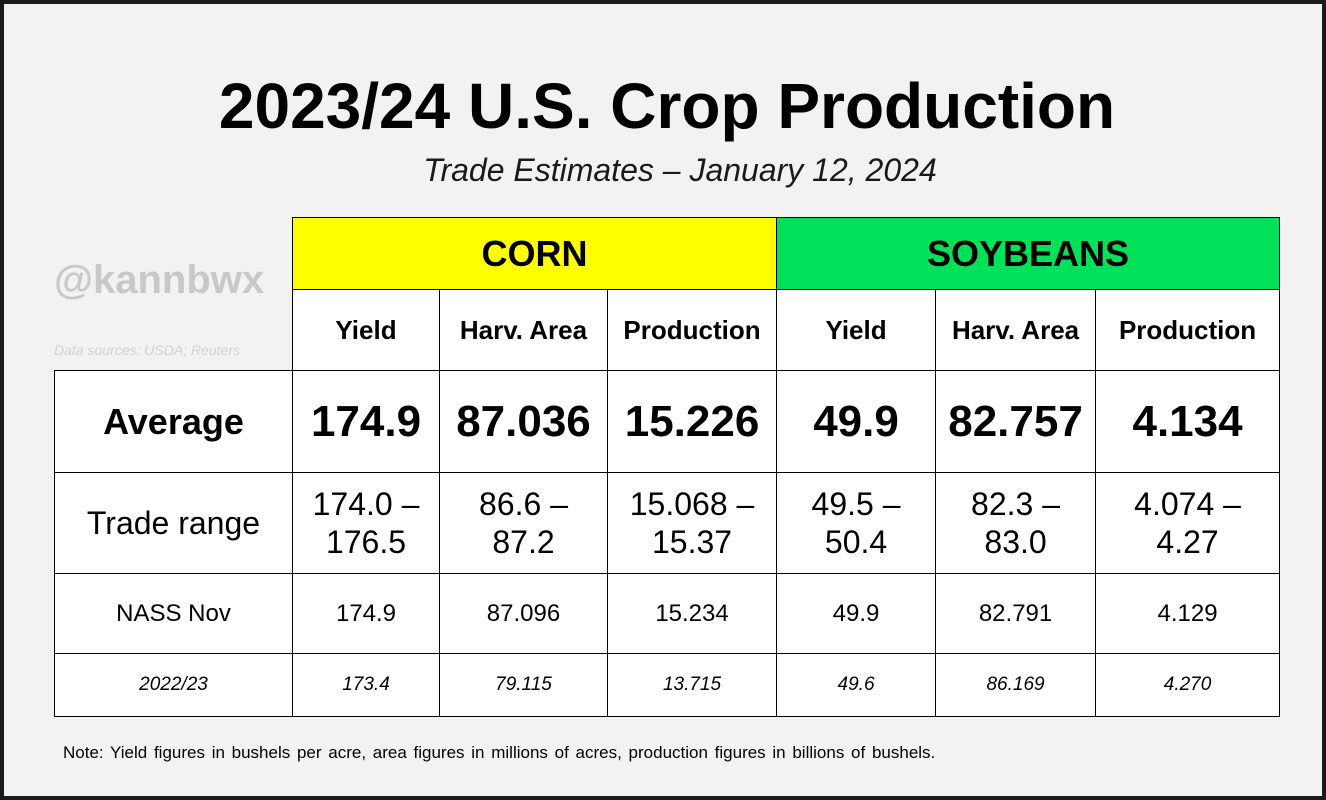 Image resolution: width=1326 pixels, height=800 pixels. Describe the element at coordinates (1016, 523) in the screenshot. I see `table-cell: 82.3 – 83.0` at that location.